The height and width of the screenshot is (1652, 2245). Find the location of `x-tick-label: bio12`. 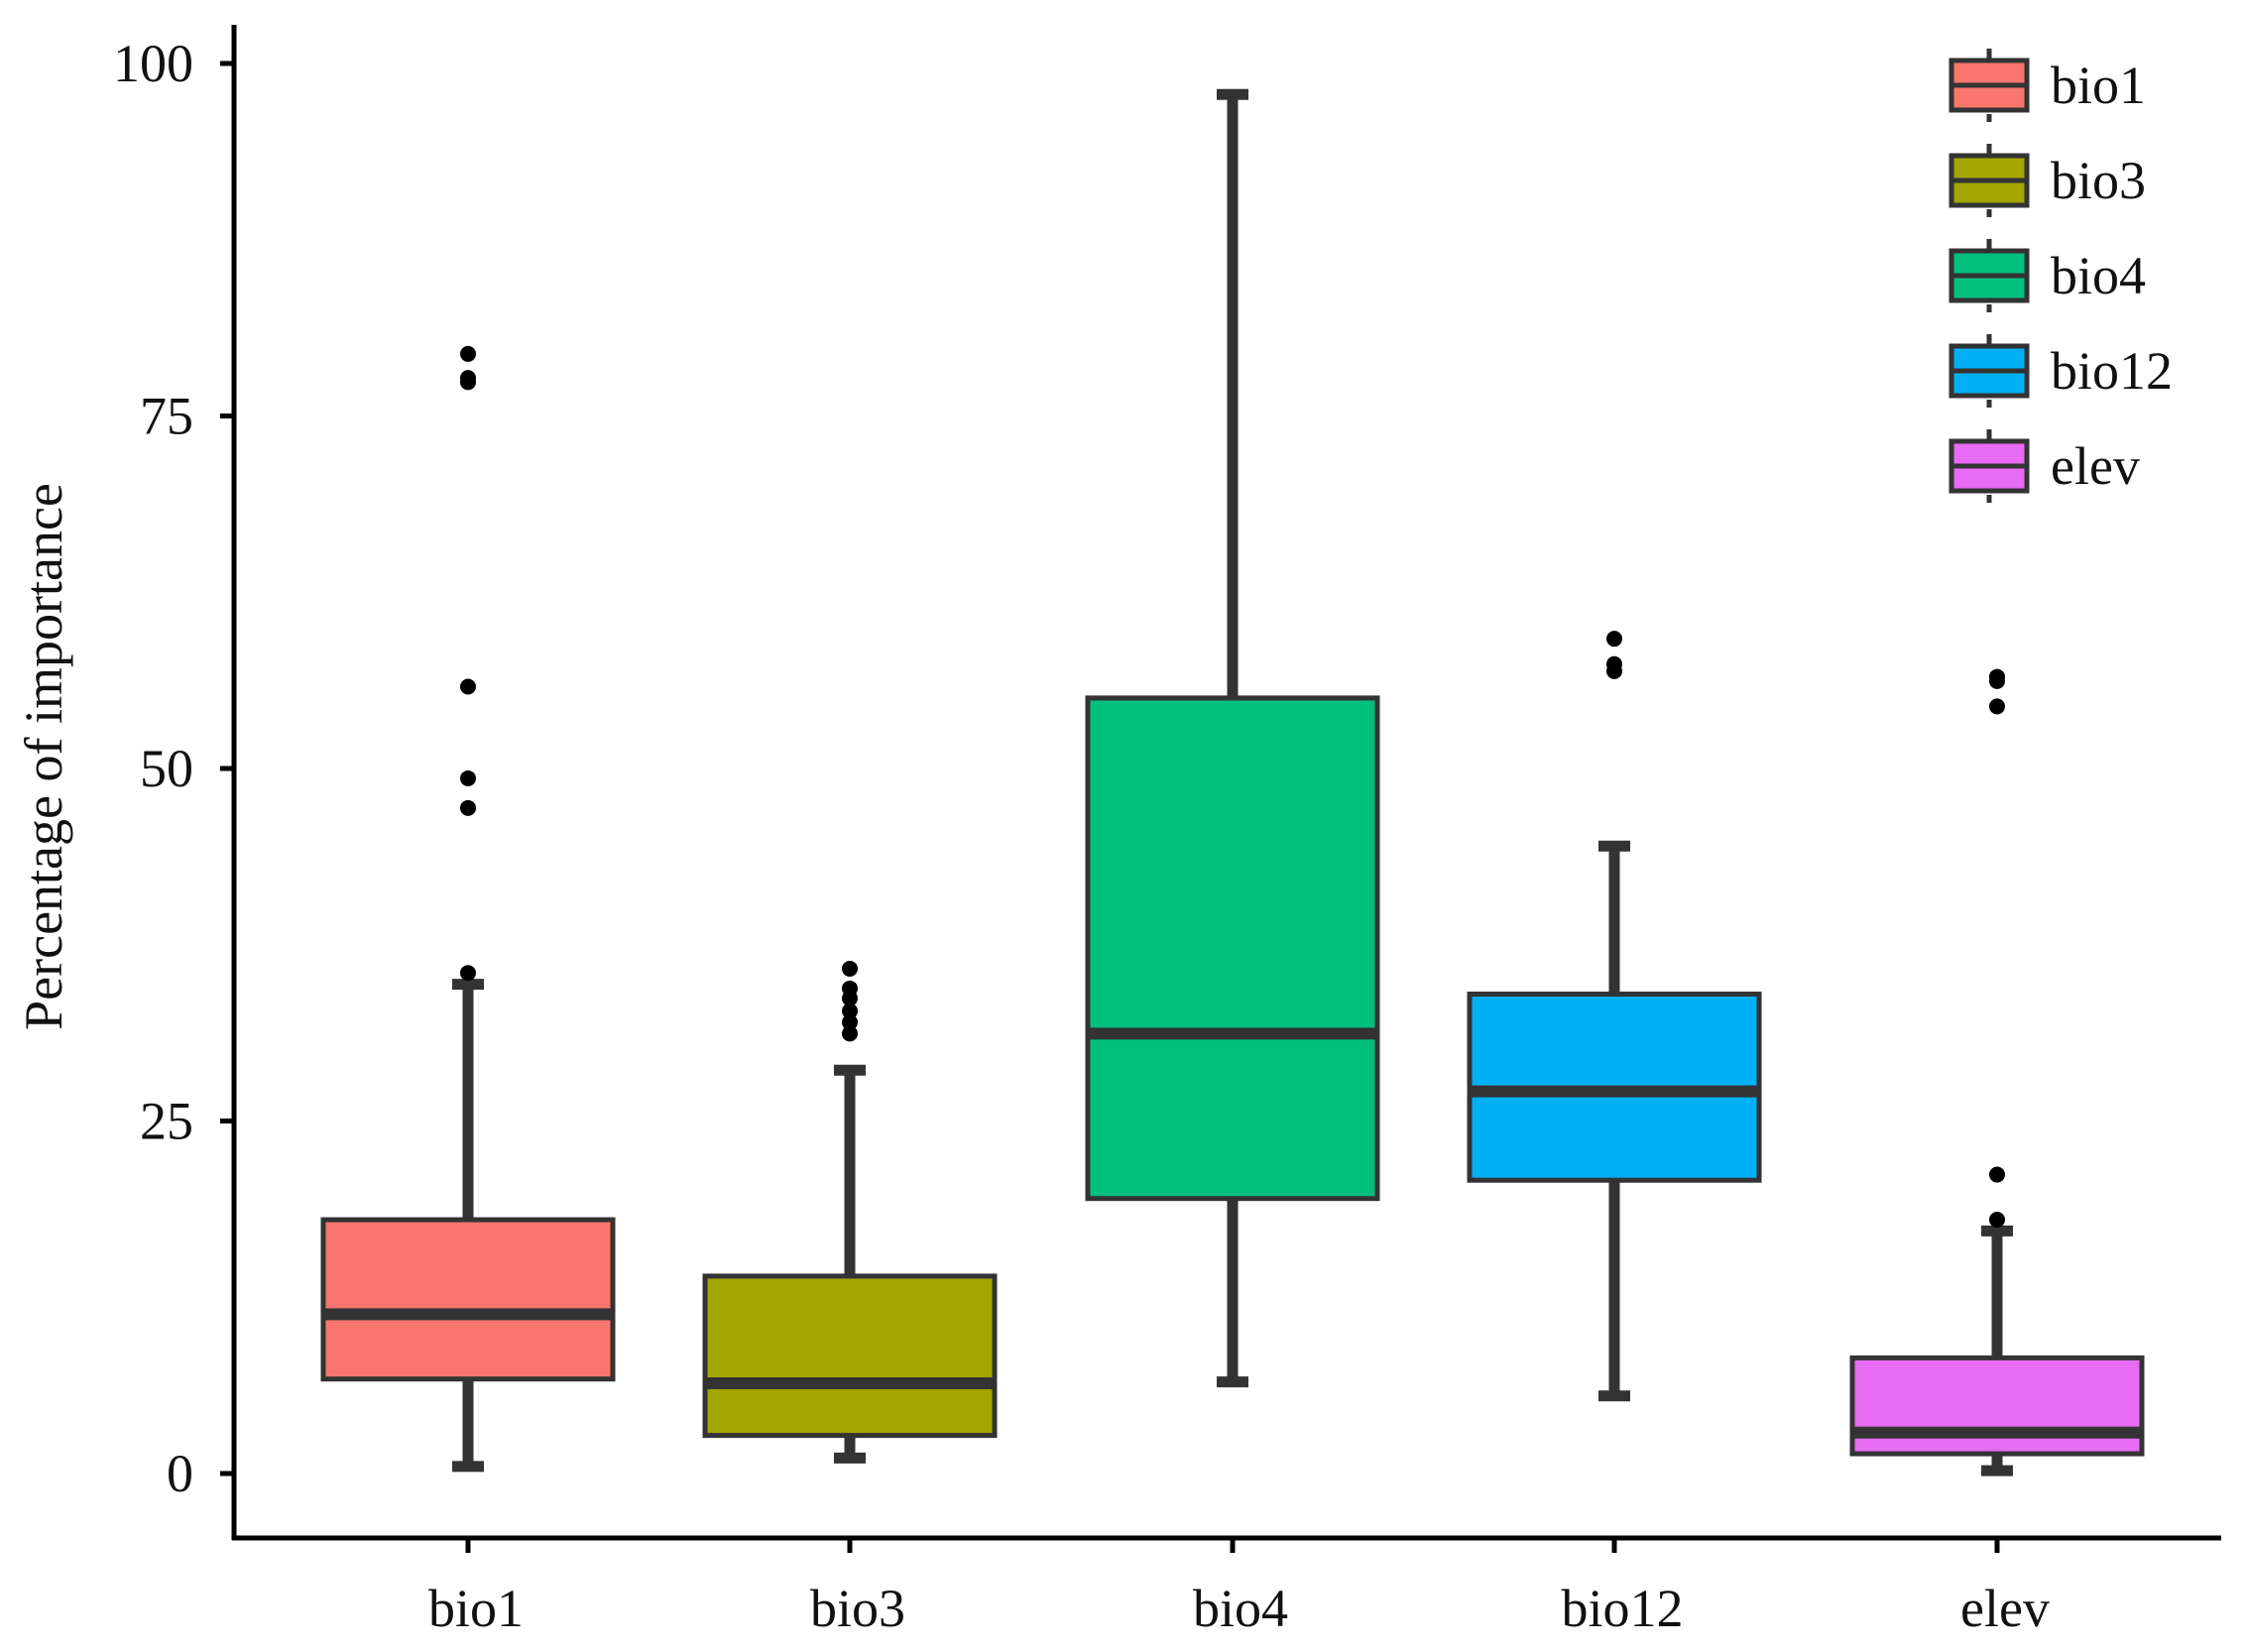

x-tick-label: bio12 is located at coordinates (1622, 1608).